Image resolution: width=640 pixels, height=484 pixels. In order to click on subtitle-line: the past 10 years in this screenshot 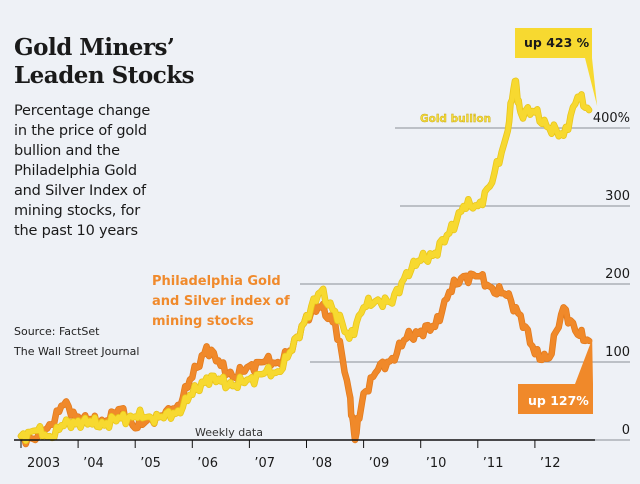, I will do `click(76, 231)`.